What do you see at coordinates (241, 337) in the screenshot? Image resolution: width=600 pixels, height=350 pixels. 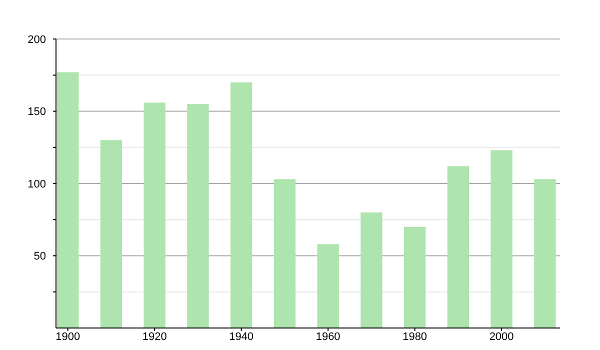 I see `x-tick-label: 1940` at bounding box center [241, 337].